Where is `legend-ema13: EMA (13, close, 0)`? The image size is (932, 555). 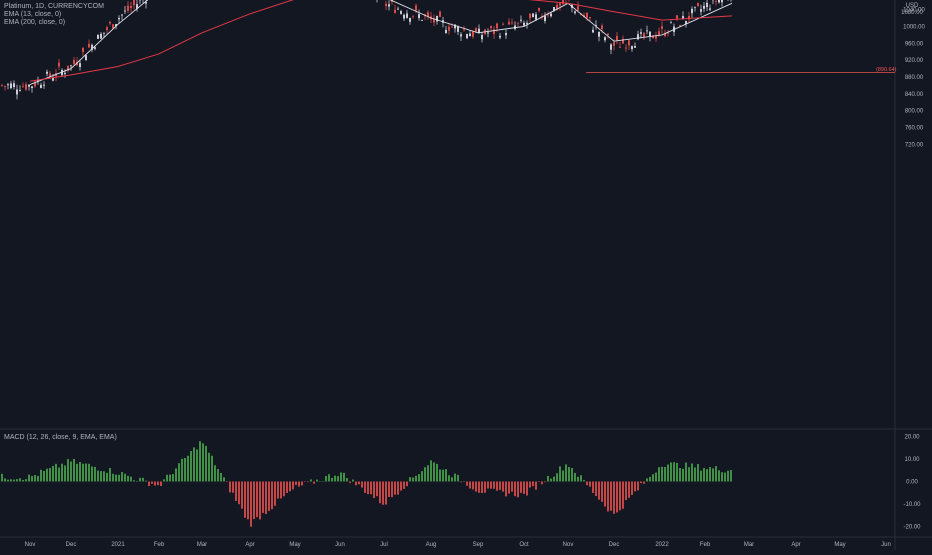
legend-ema13: EMA (13, close, 0) is located at coordinates (32, 14).